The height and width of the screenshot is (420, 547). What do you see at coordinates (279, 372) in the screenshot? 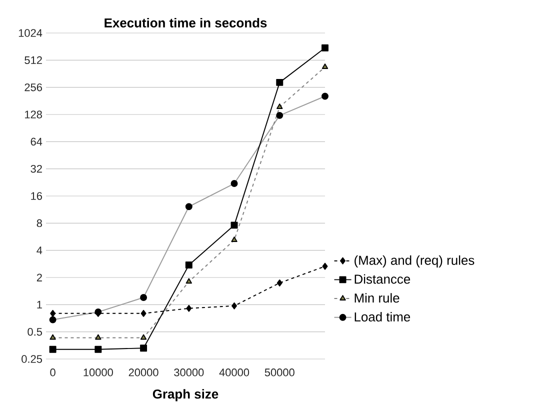
I see `x-tick-label: 50000` at bounding box center [279, 372].